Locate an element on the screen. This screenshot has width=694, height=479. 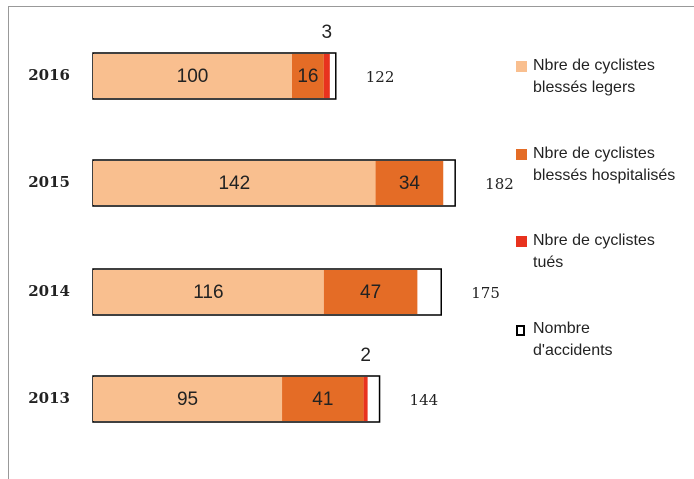
y-tick-label: 2015 is located at coordinates (49, 182).